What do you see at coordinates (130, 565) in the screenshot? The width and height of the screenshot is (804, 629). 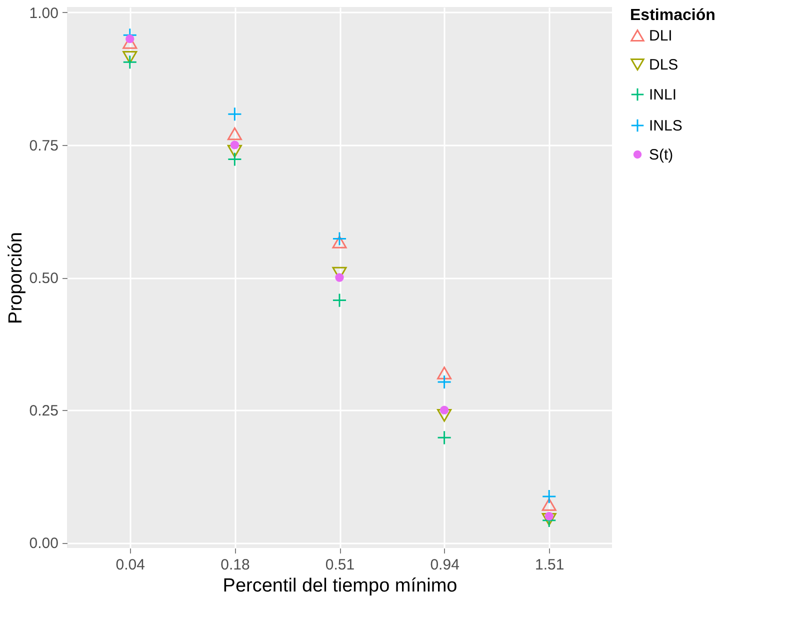 I see `x-tick-label: 0.04` at bounding box center [130, 565].